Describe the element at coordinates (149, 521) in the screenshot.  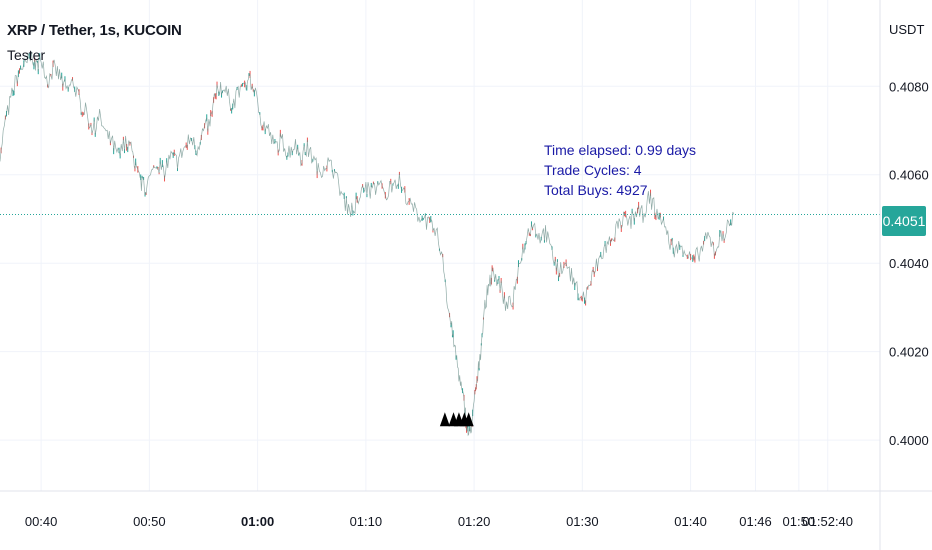
I see `x-tick-label: 00:50` at that location.